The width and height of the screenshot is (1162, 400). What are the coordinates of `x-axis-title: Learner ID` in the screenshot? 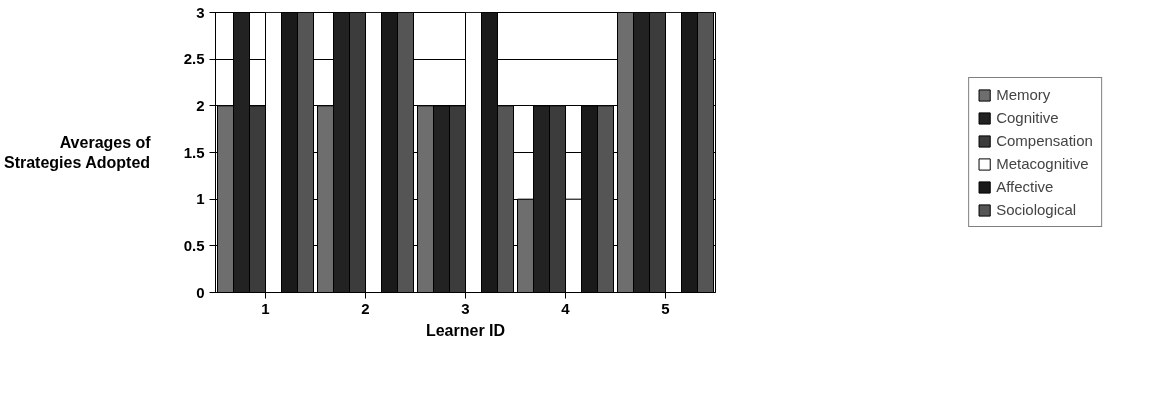 It's located at (465, 330).